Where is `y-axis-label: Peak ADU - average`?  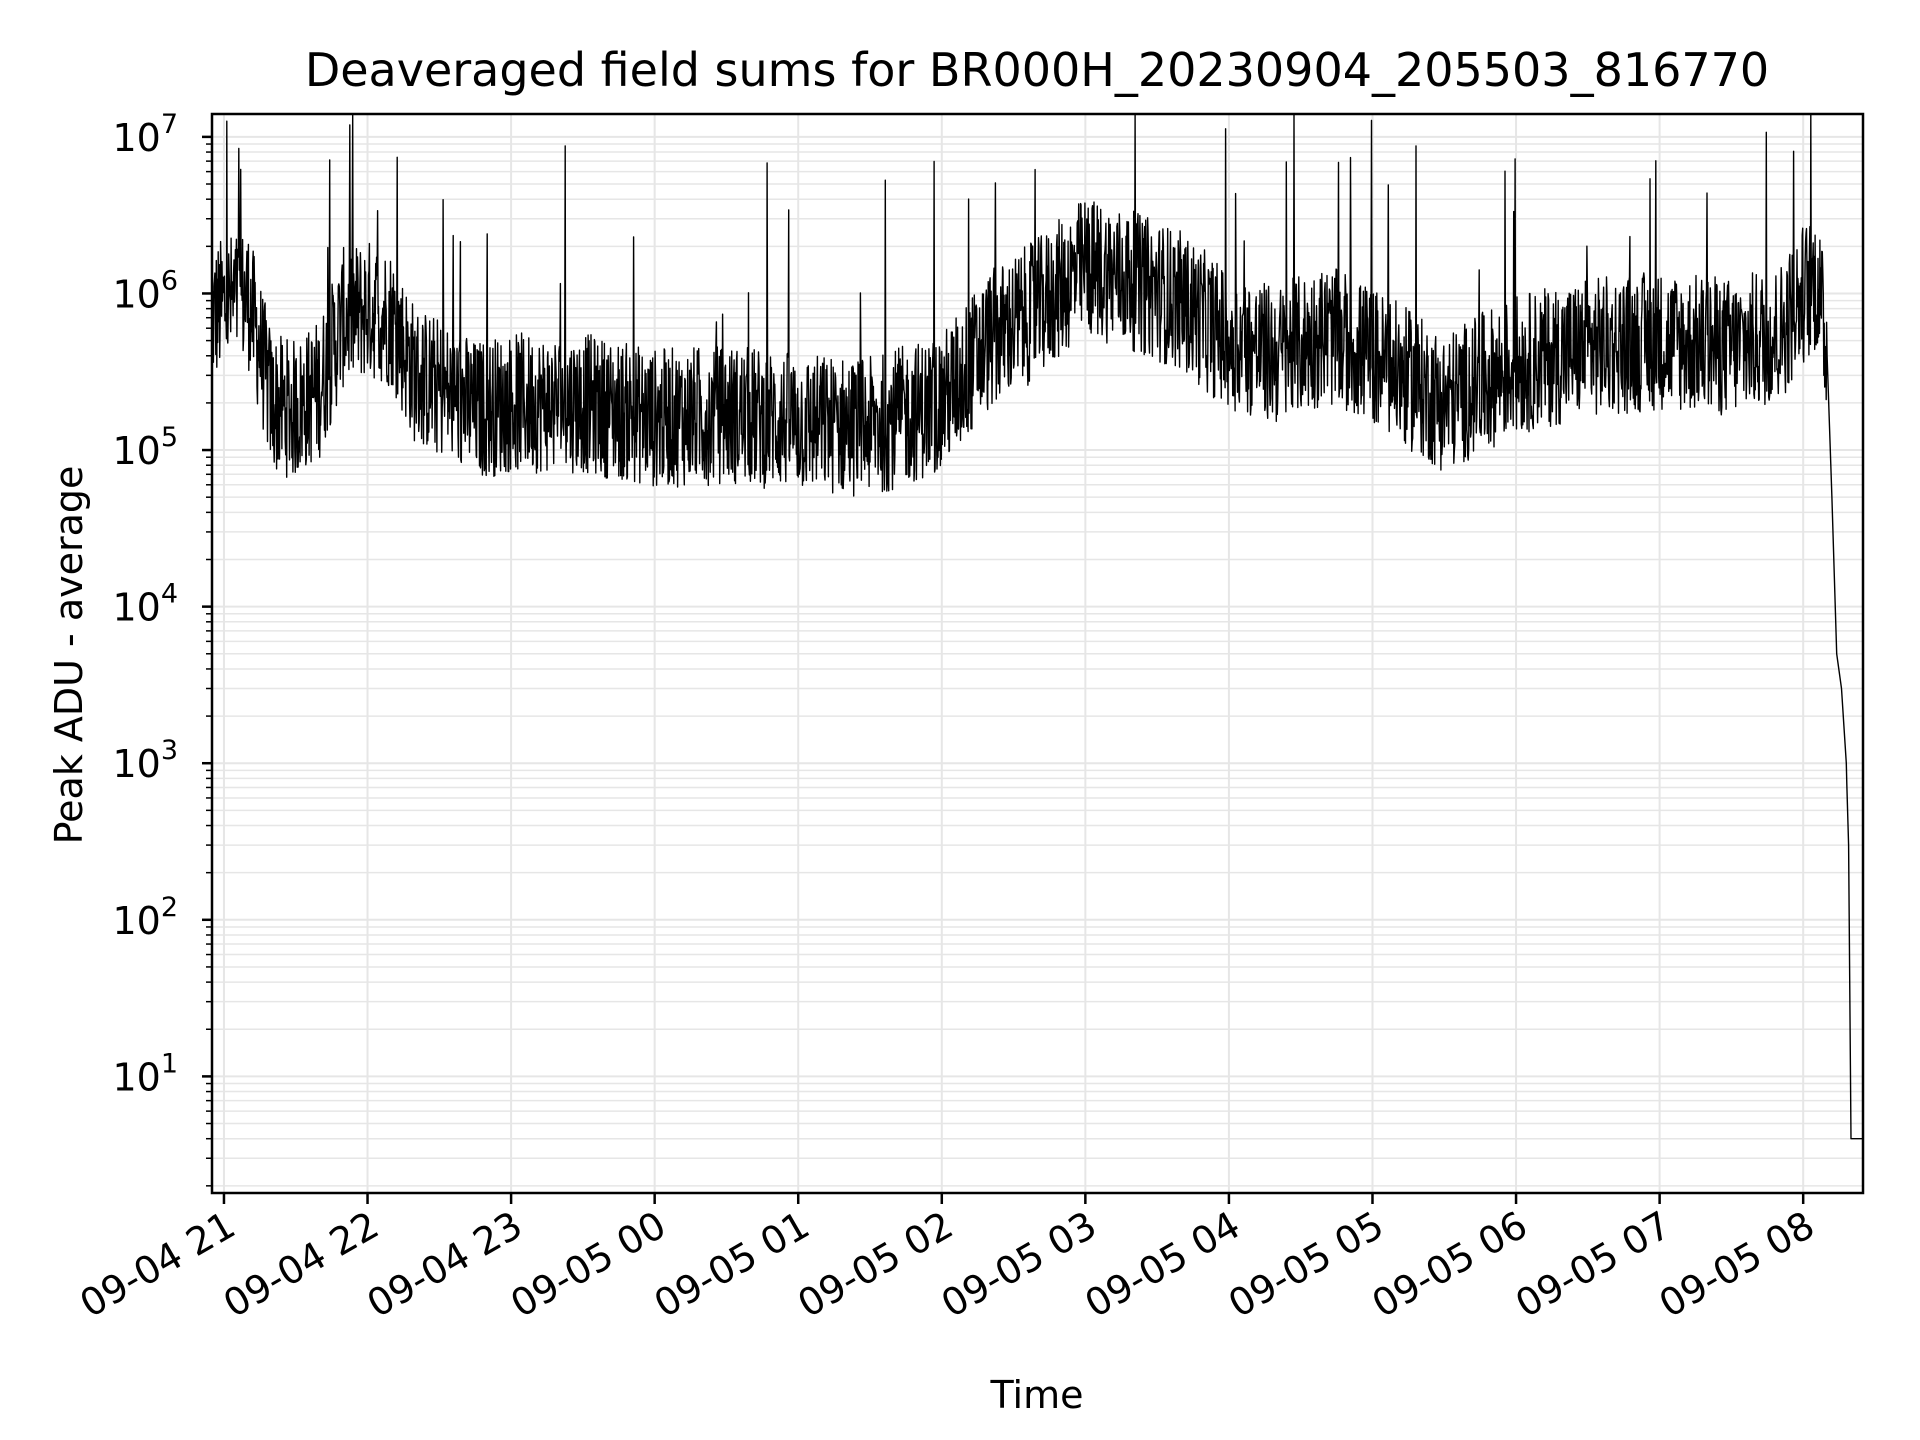 y-axis-label: Peak ADU - average is located at coordinates (69, 655).